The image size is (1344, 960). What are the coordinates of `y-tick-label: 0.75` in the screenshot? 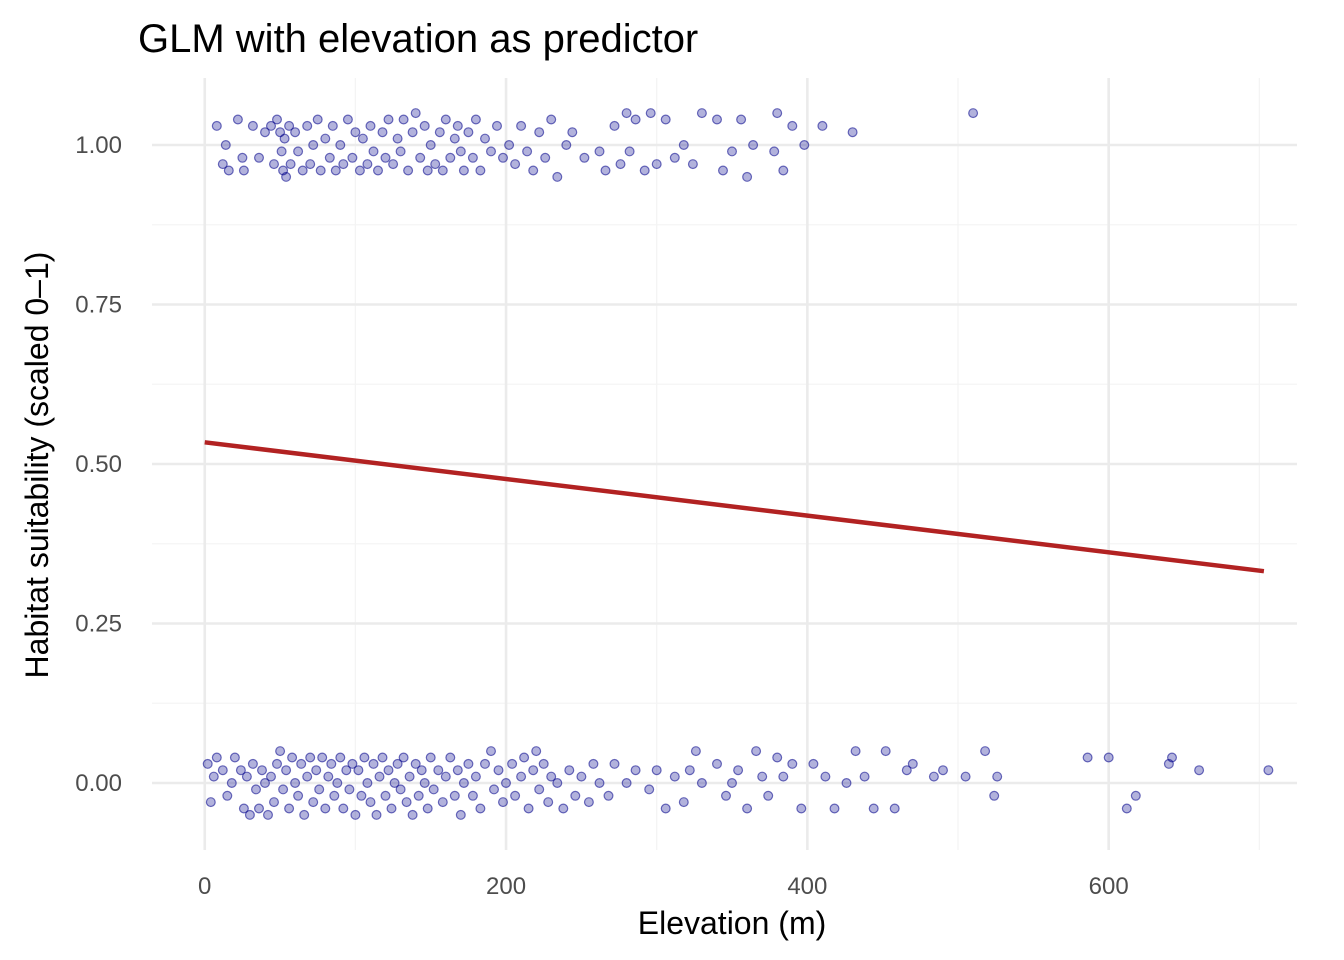 It's located at (98, 304).